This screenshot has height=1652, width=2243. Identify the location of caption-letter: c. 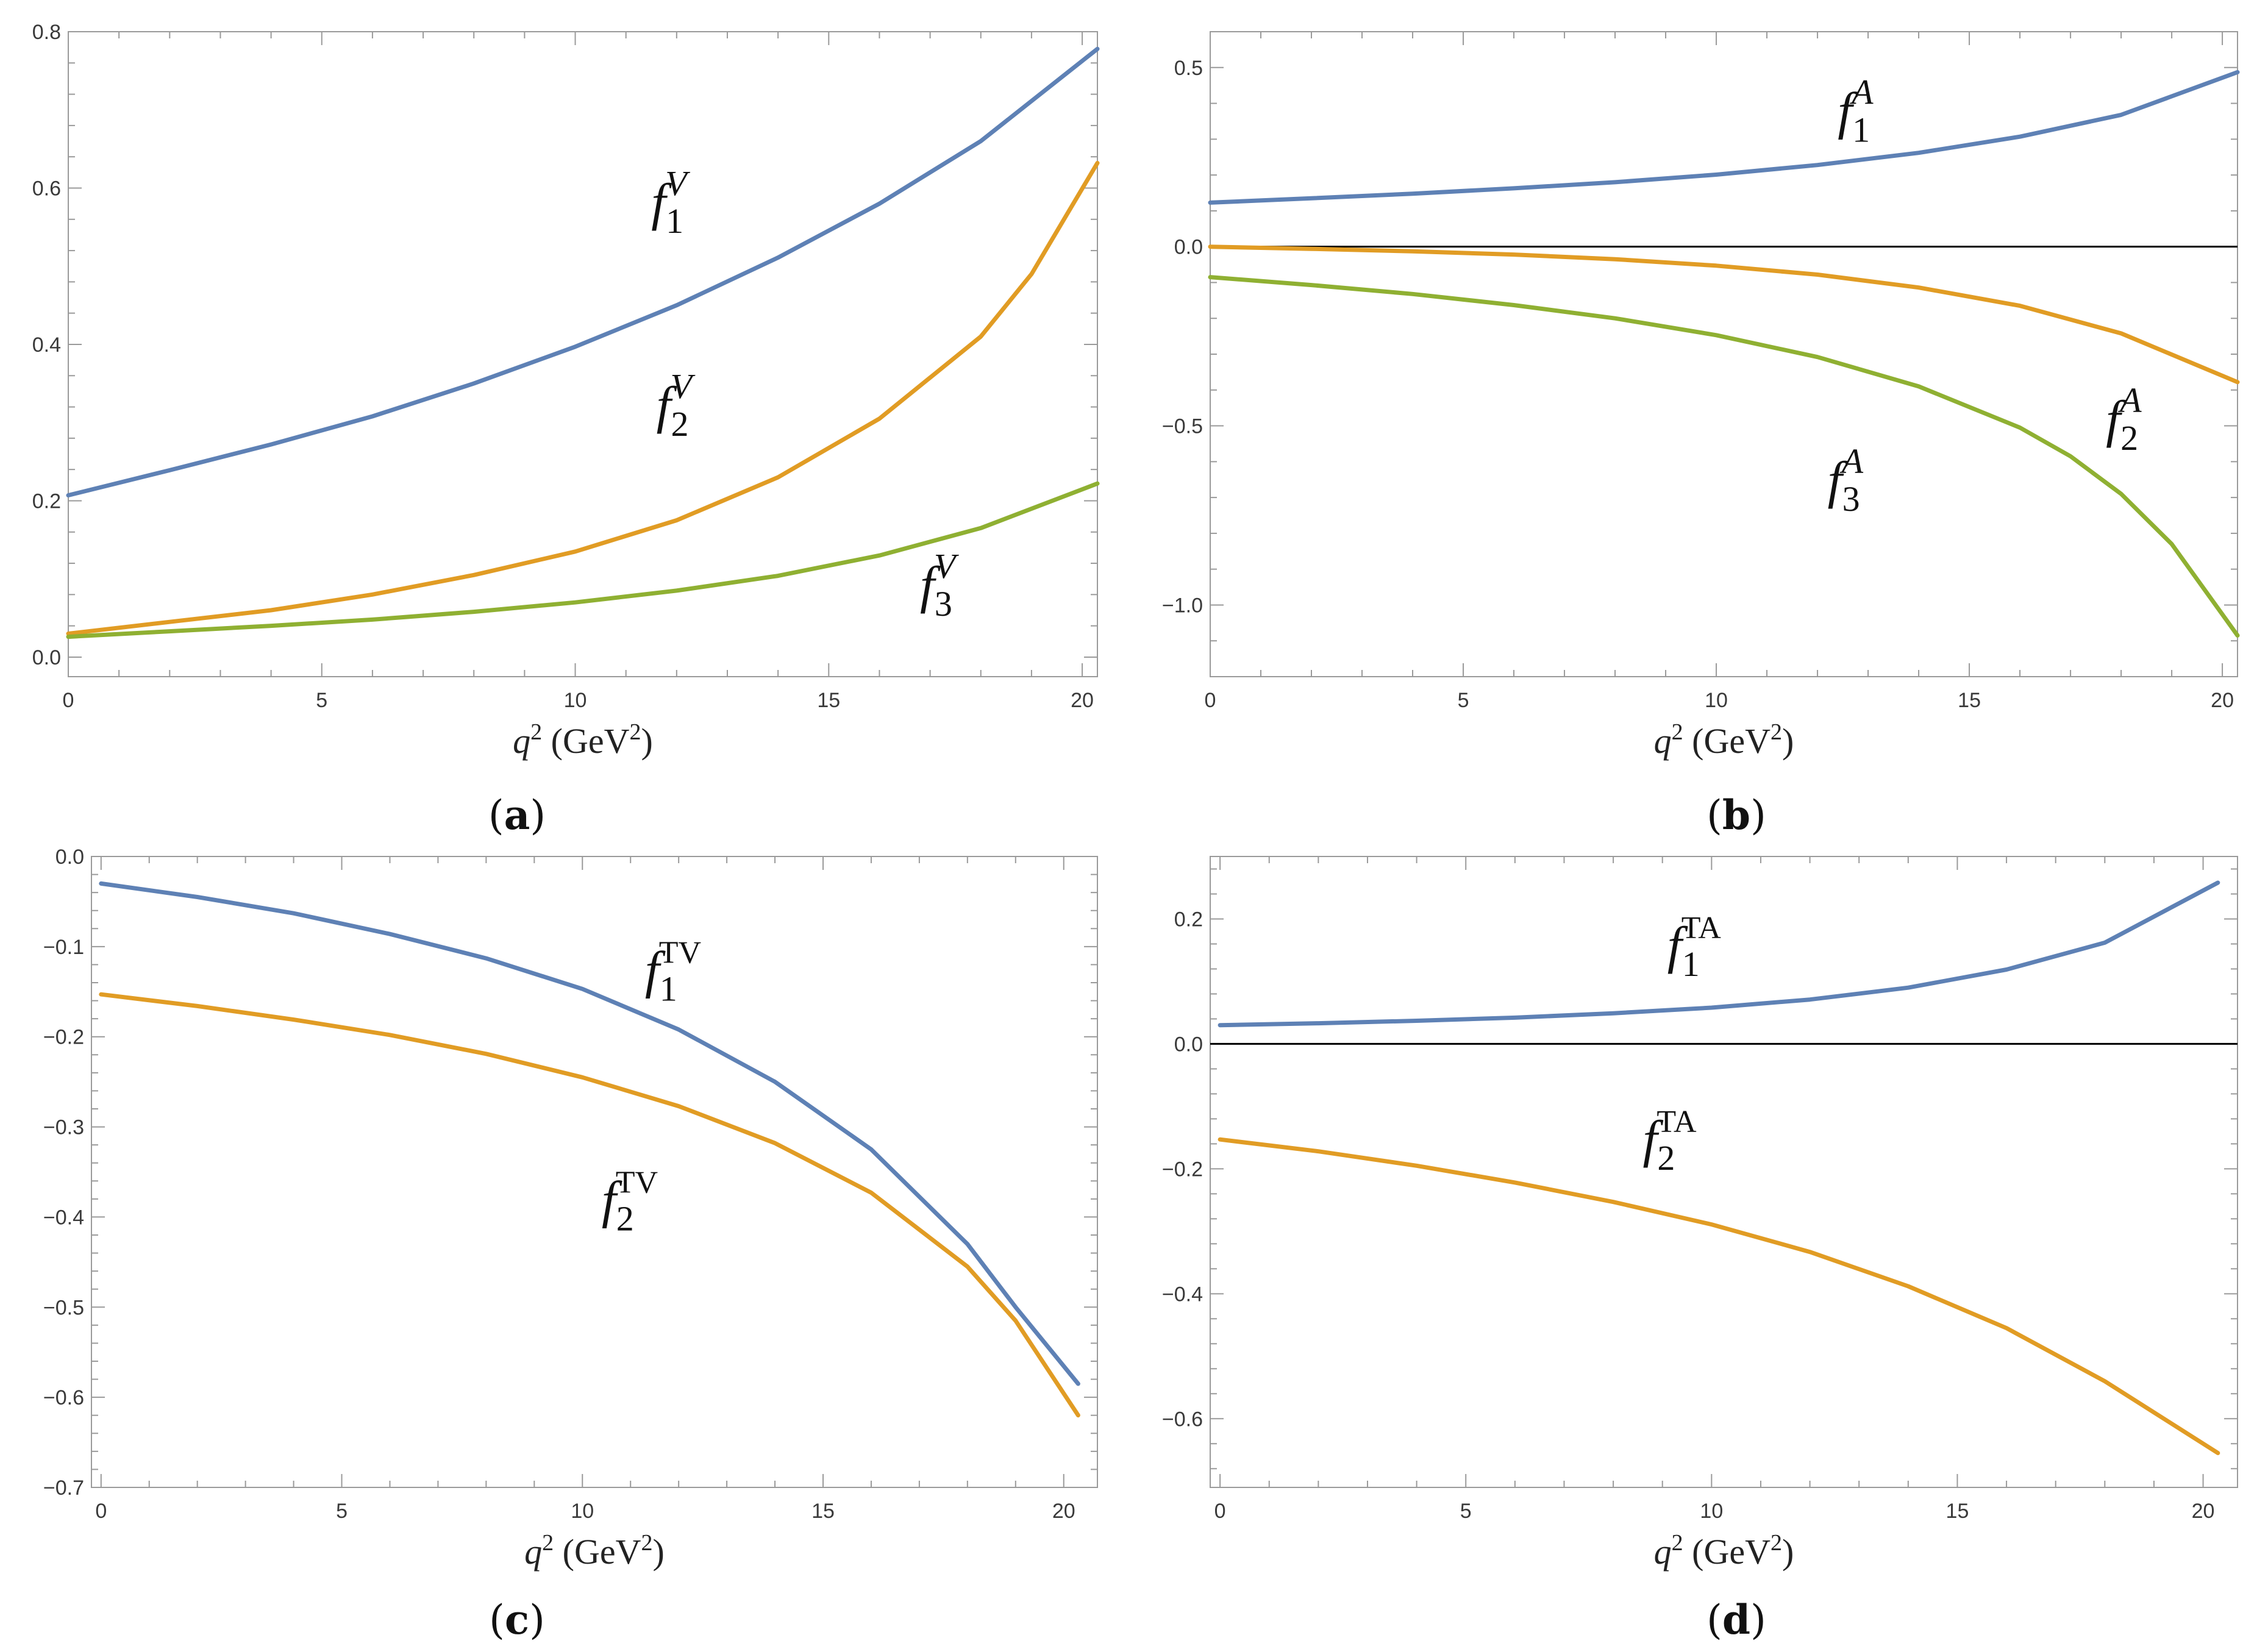
(517, 1619).